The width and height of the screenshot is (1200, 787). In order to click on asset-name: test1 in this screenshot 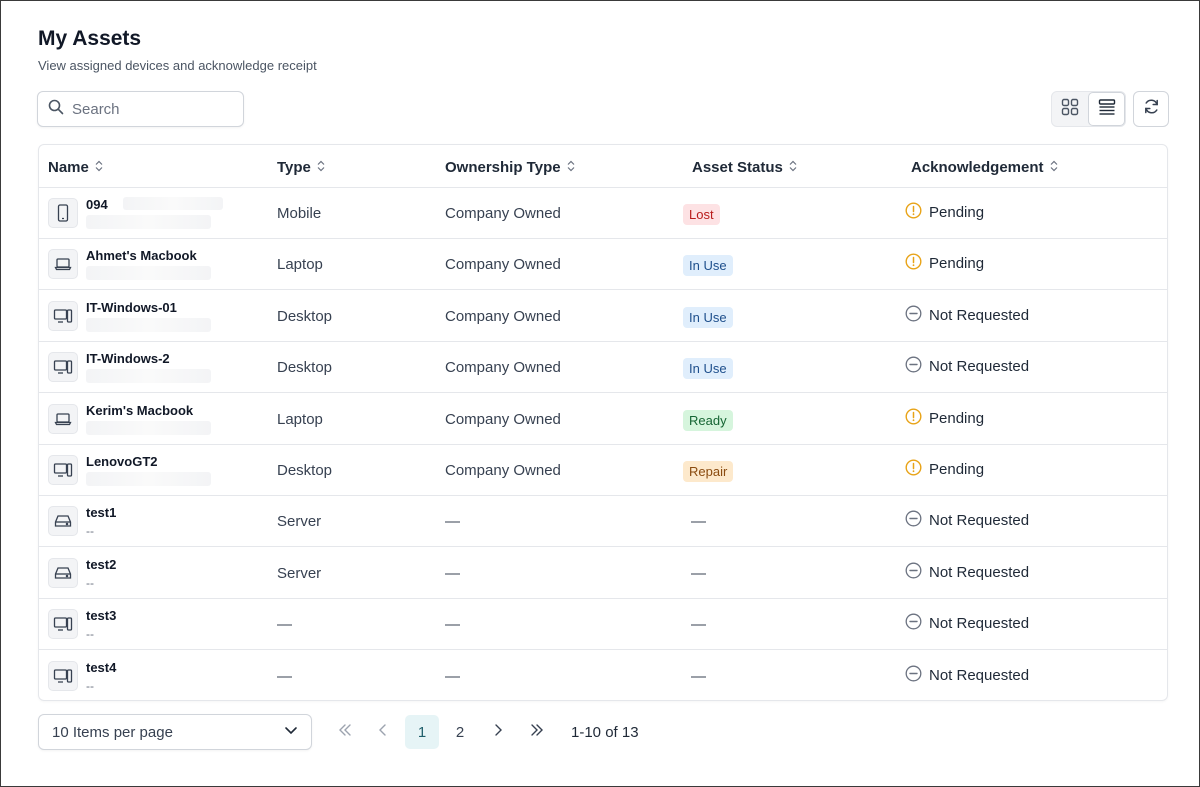, I will do `click(101, 513)`.